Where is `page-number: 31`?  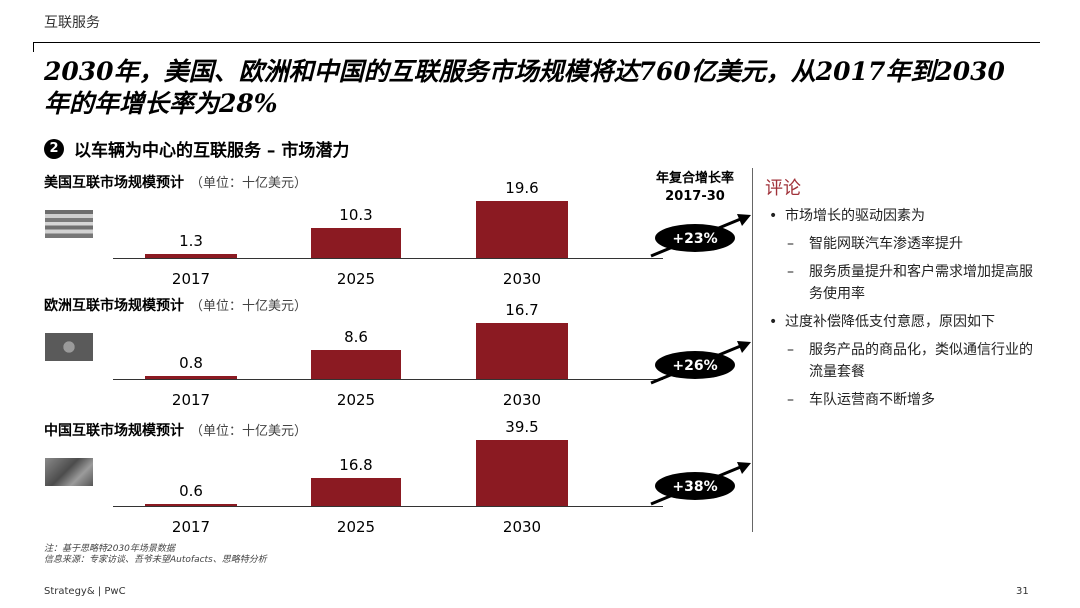 page-number: 31 is located at coordinates (1022, 591).